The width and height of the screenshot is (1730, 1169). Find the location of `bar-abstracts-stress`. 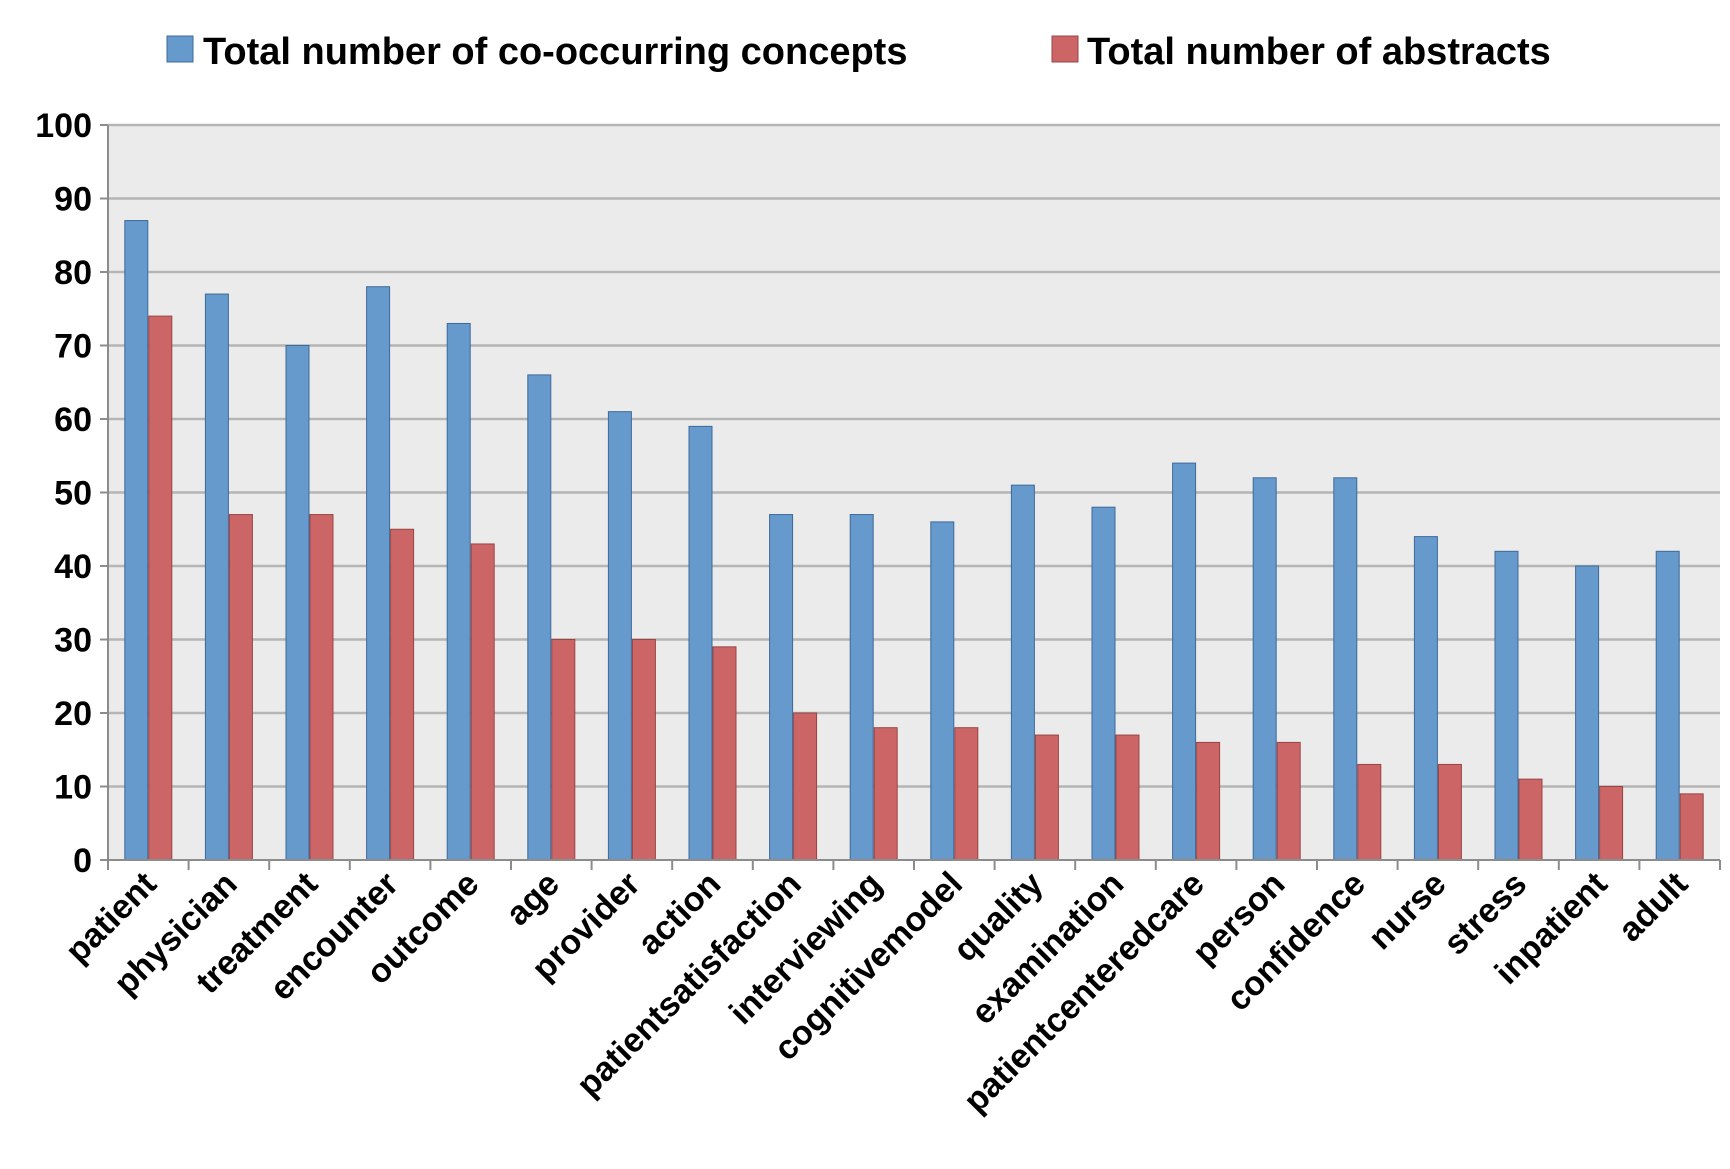

bar-abstracts-stress is located at coordinates (1530, 819).